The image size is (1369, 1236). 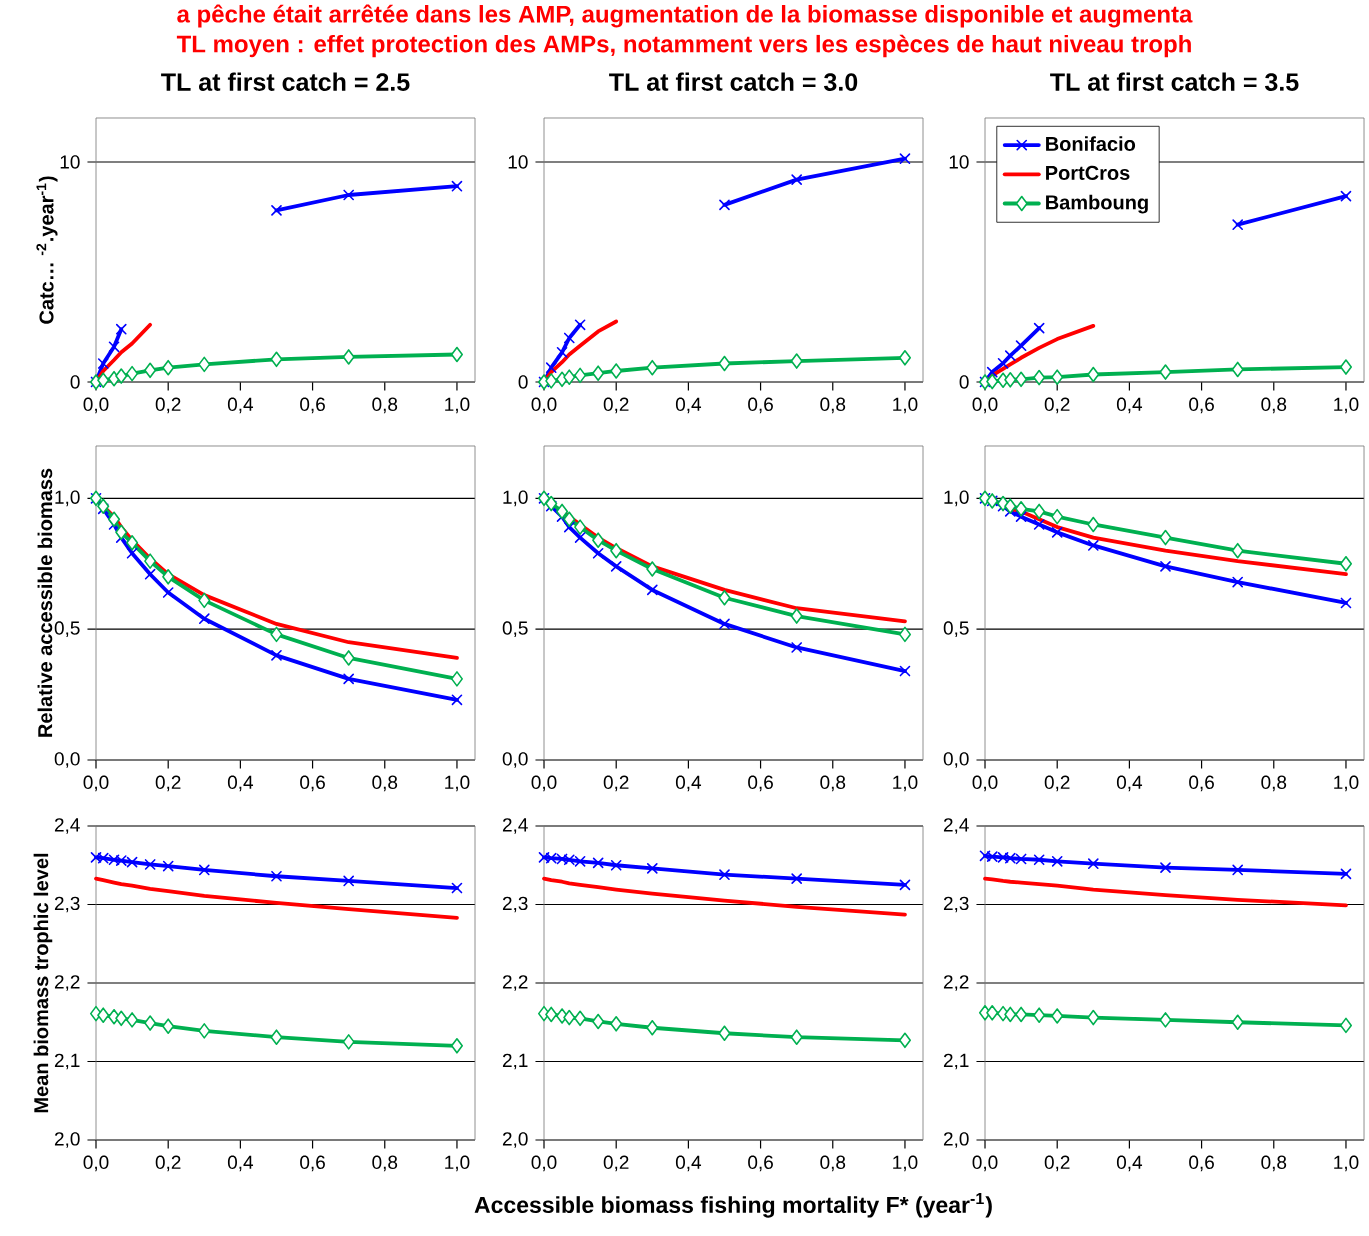 What do you see at coordinates (685, 16) in the screenshot?
I see `text: a pêche était arrêtée dans les AMP, augmentation de la biomasse disponible et augmenta` at bounding box center [685, 16].